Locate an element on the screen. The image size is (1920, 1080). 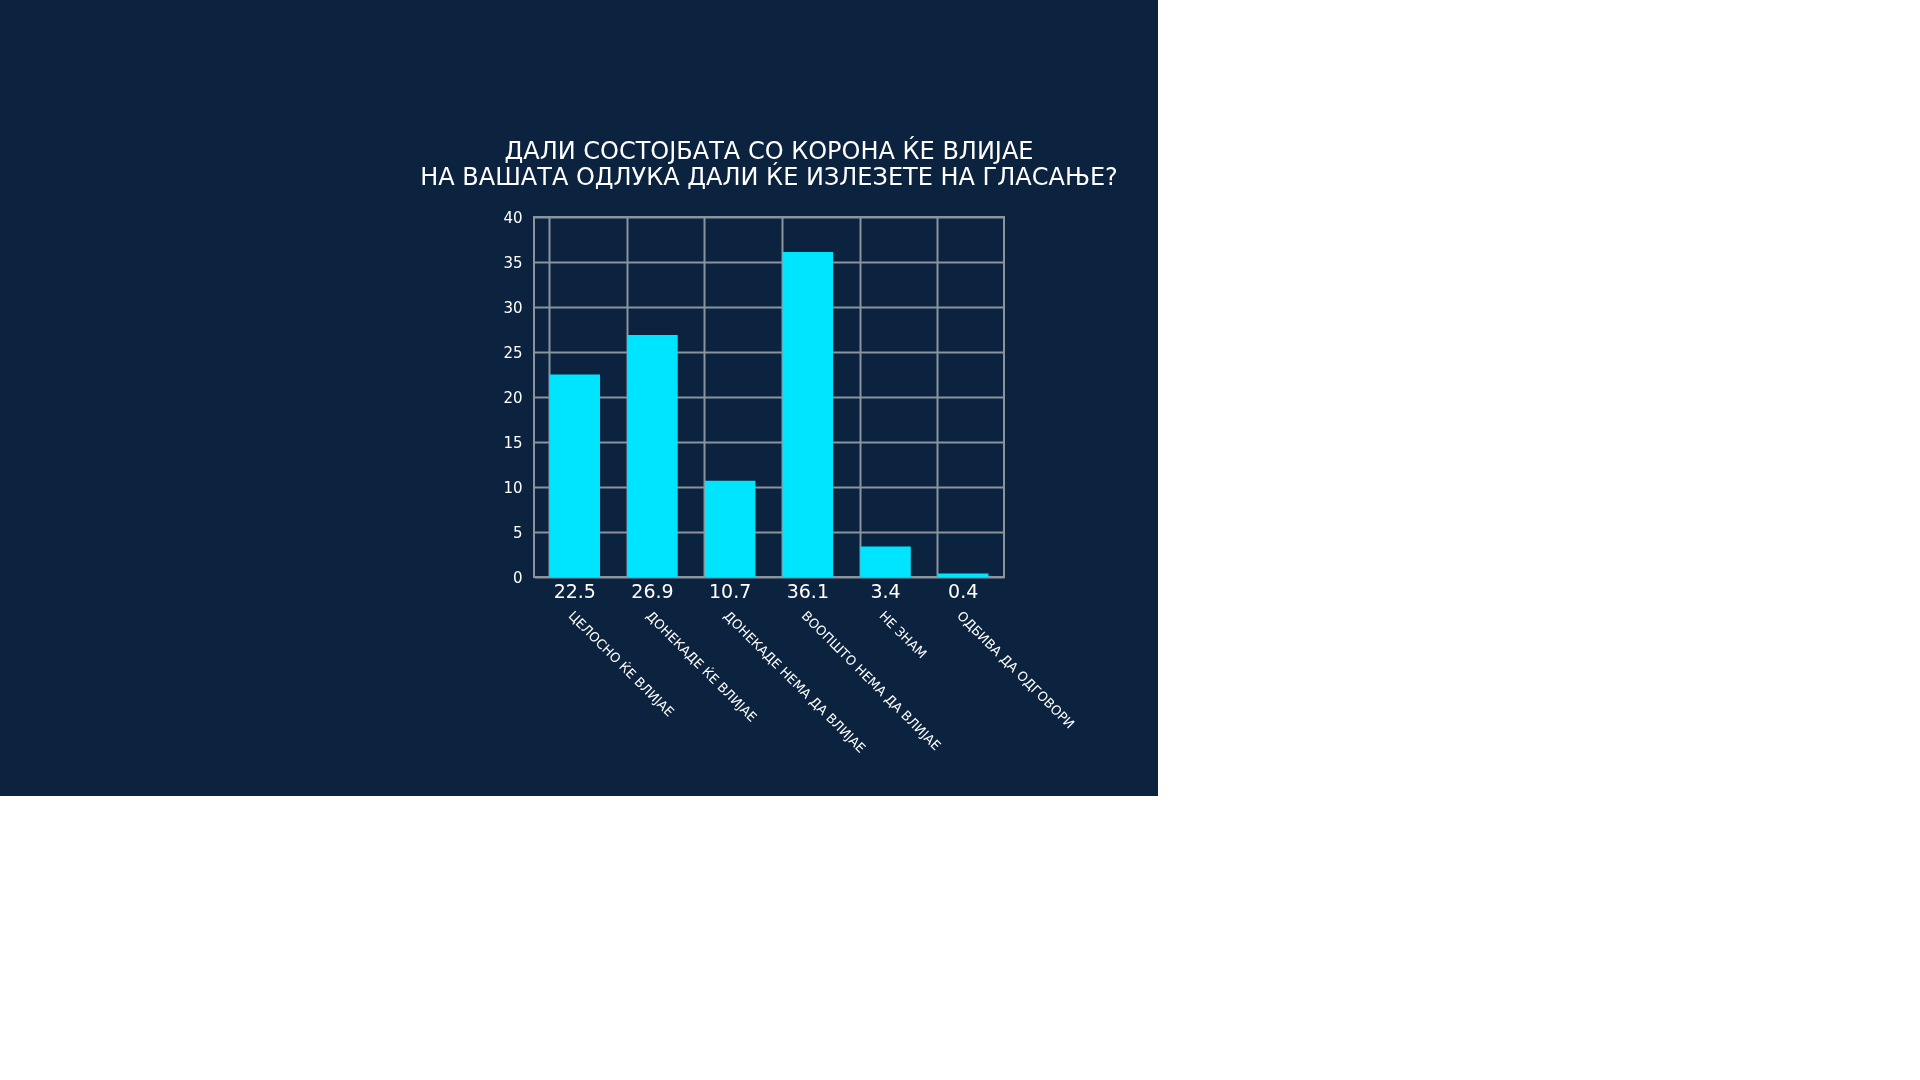
data-label: 26.9 is located at coordinates (652, 591).